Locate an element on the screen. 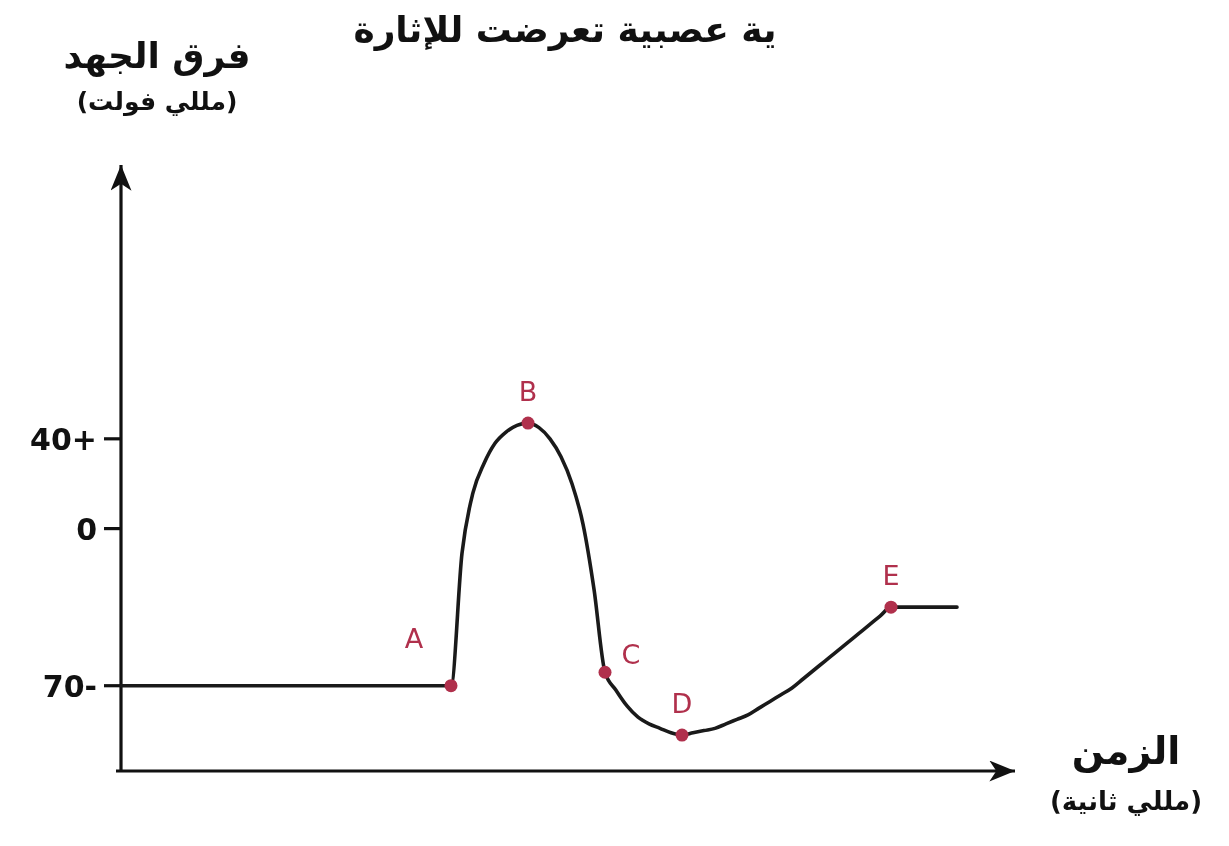 This screenshot has height=846, width=1229. label: C is located at coordinates (631, 655).